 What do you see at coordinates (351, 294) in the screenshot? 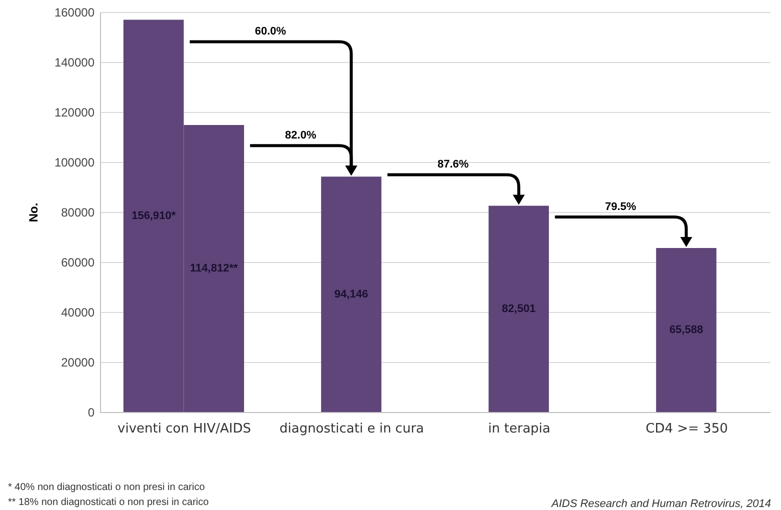
I see `data-label: 94,146` at bounding box center [351, 294].